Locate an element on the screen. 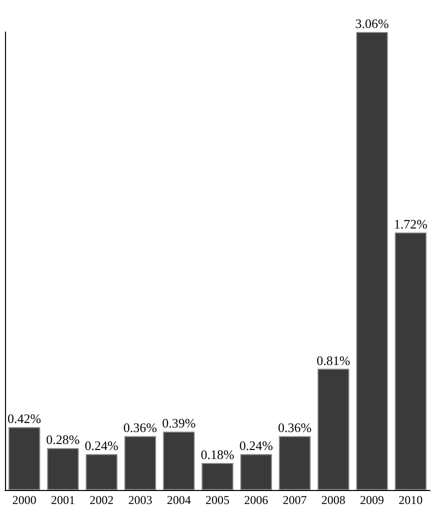  data-label: 0.18% is located at coordinates (217, 454).